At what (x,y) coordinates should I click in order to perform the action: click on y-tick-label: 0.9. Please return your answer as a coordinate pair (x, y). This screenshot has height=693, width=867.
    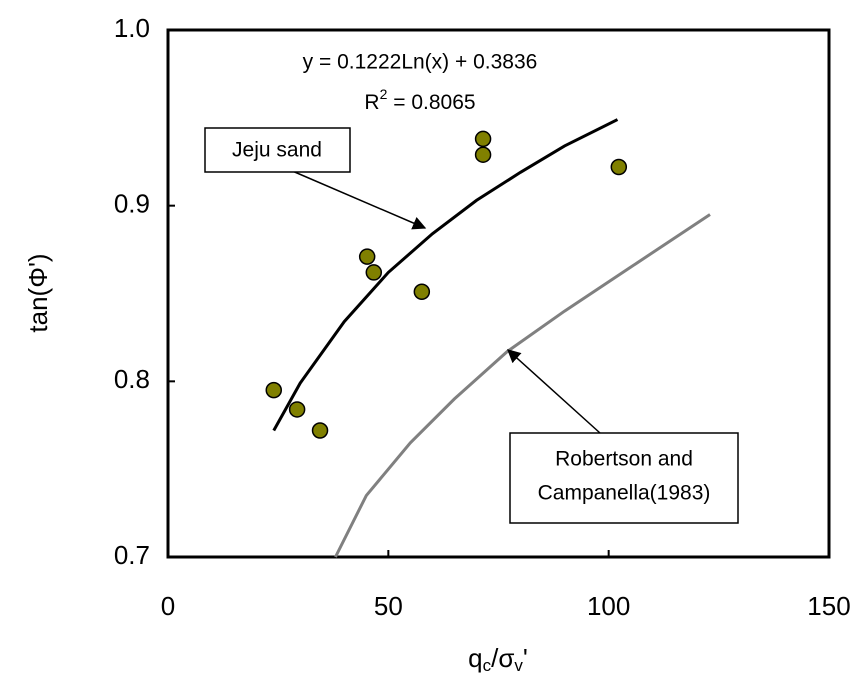
    Looking at the image, I should click on (132, 204).